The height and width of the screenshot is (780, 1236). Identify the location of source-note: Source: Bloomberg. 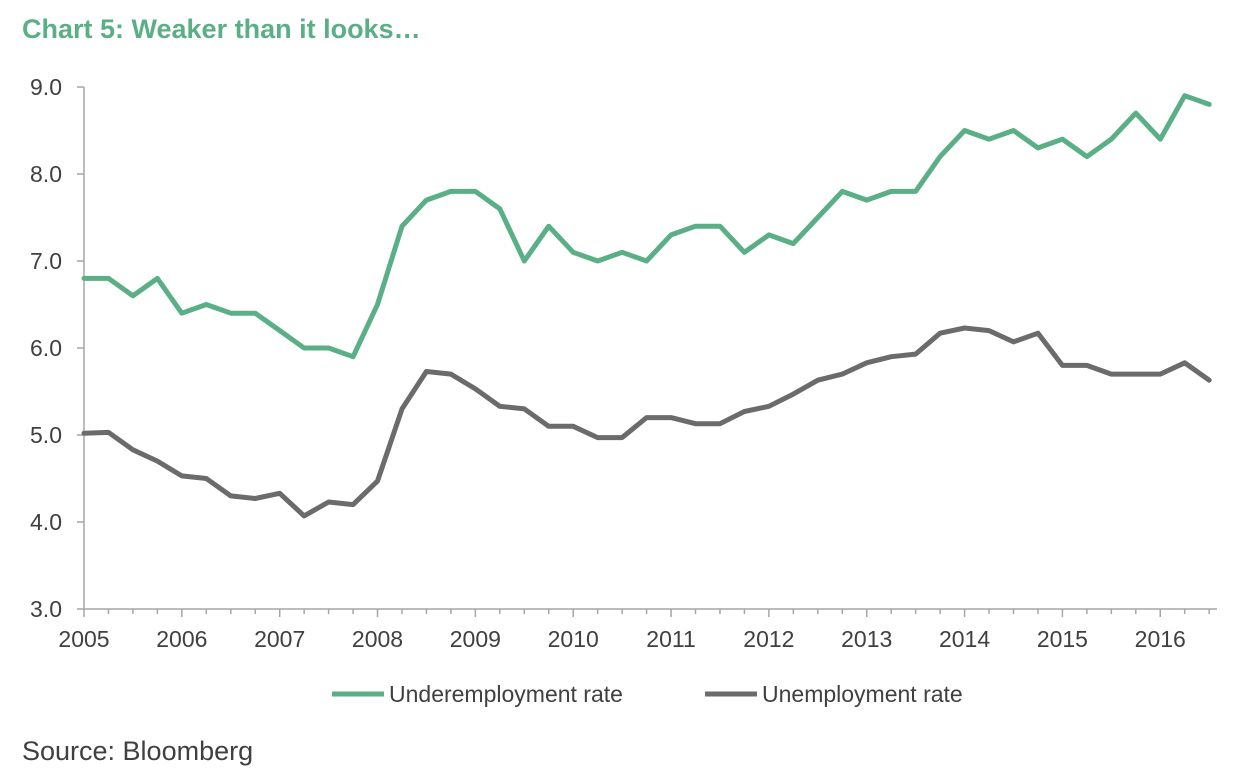
(138, 751).